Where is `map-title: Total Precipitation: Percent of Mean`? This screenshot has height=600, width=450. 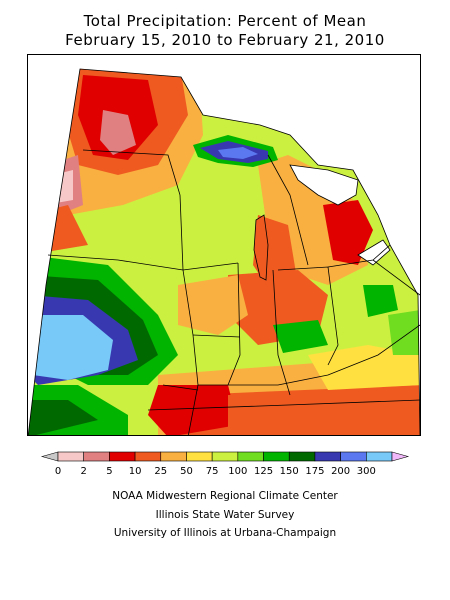
map-title: Total Precipitation: Percent of Mean is located at coordinates (225, 21).